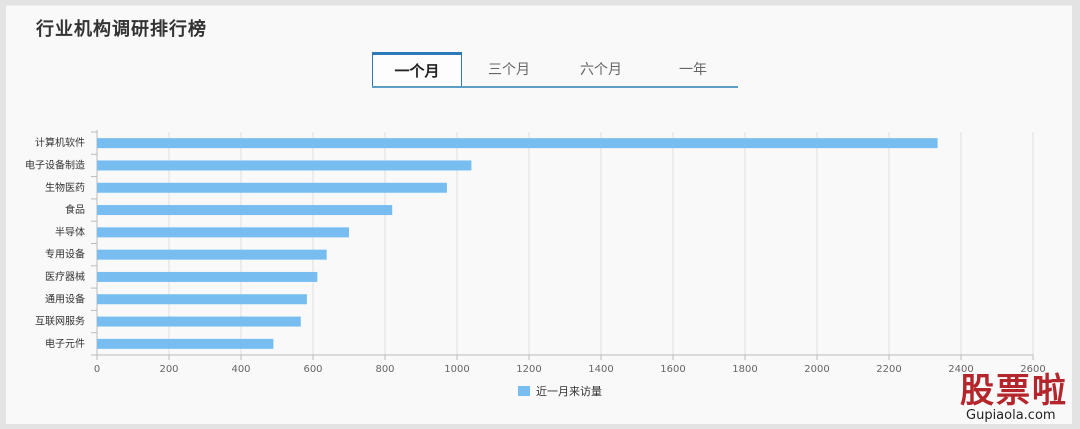  Describe the element at coordinates (65, 254) in the screenshot. I see `category-label: 专用设备` at that location.